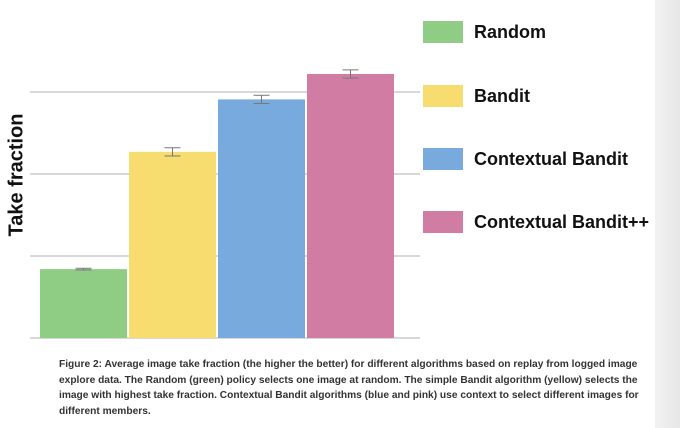  What do you see at coordinates (510, 31) in the screenshot?
I see `legend-label: Random` at bounding box center [510, 31].